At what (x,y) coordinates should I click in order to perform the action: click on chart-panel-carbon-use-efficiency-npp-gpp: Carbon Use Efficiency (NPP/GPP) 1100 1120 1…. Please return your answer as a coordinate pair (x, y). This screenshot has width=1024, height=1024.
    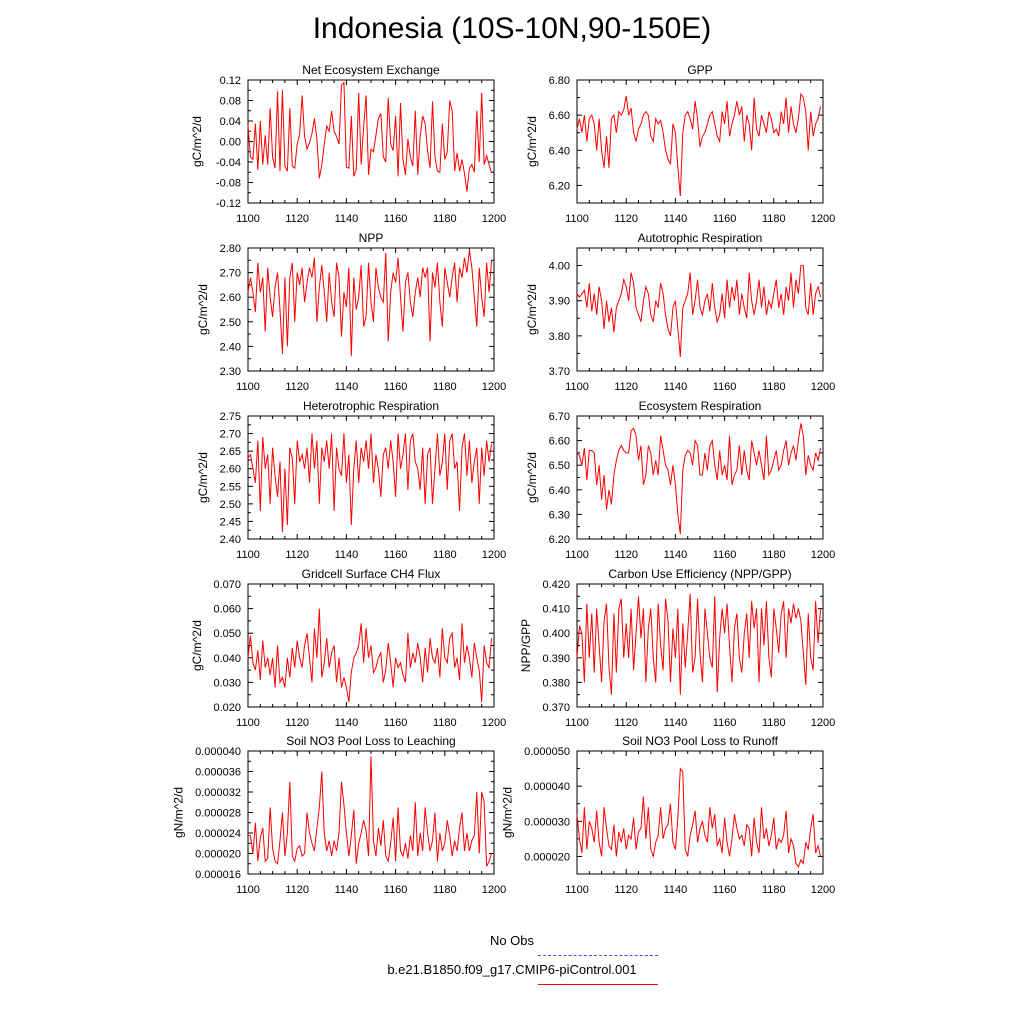
    Looking at the image, I should click on (677, 648).